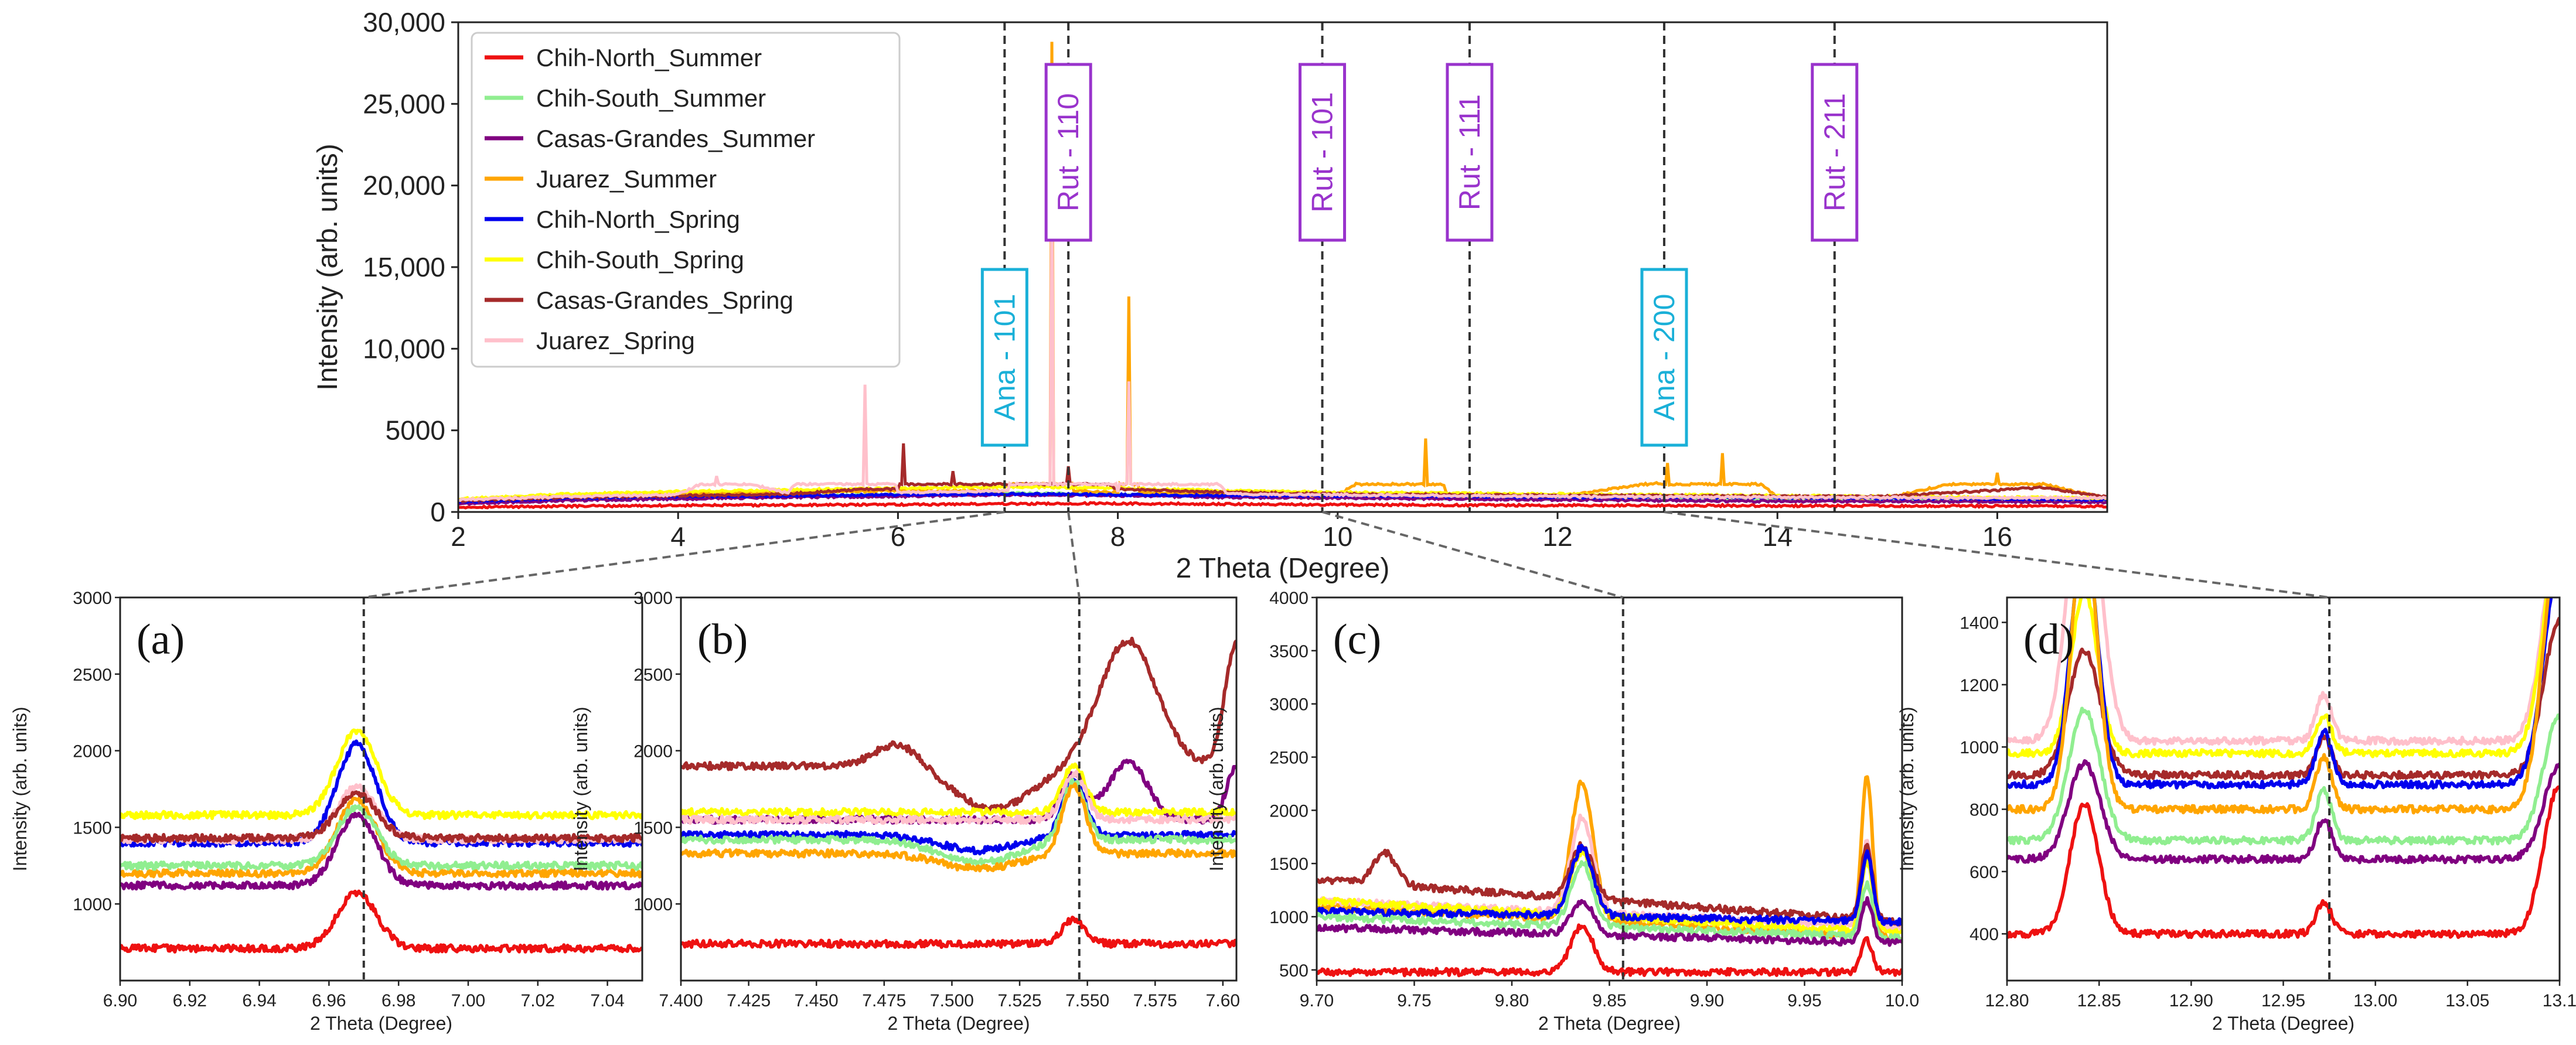 The image size is (2576, 1045). Describe the element at coordinates (884, 1000) in the screenshot. I see `panel-xtick-label: 7.475` at that location.